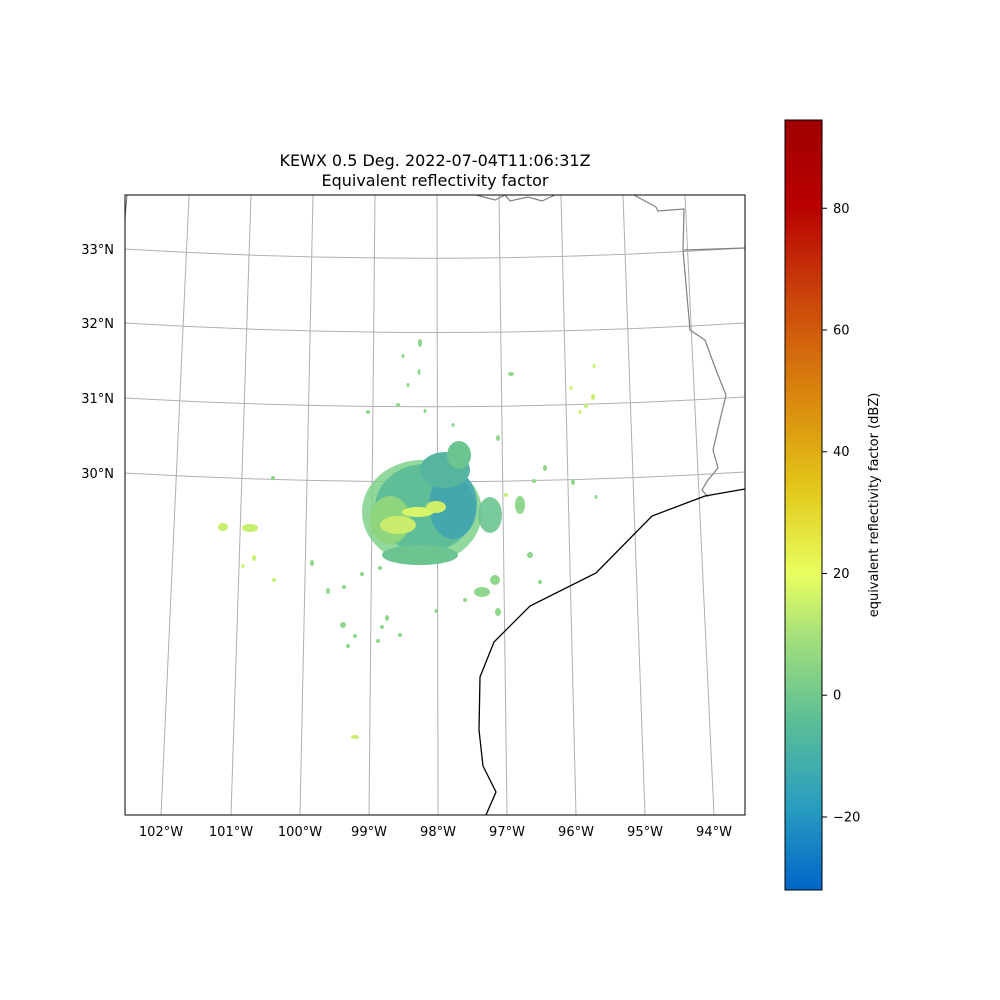  Describe the element at coordinates (459, 455) in the screenshot. I see `echo-ne-lobe` at that location.